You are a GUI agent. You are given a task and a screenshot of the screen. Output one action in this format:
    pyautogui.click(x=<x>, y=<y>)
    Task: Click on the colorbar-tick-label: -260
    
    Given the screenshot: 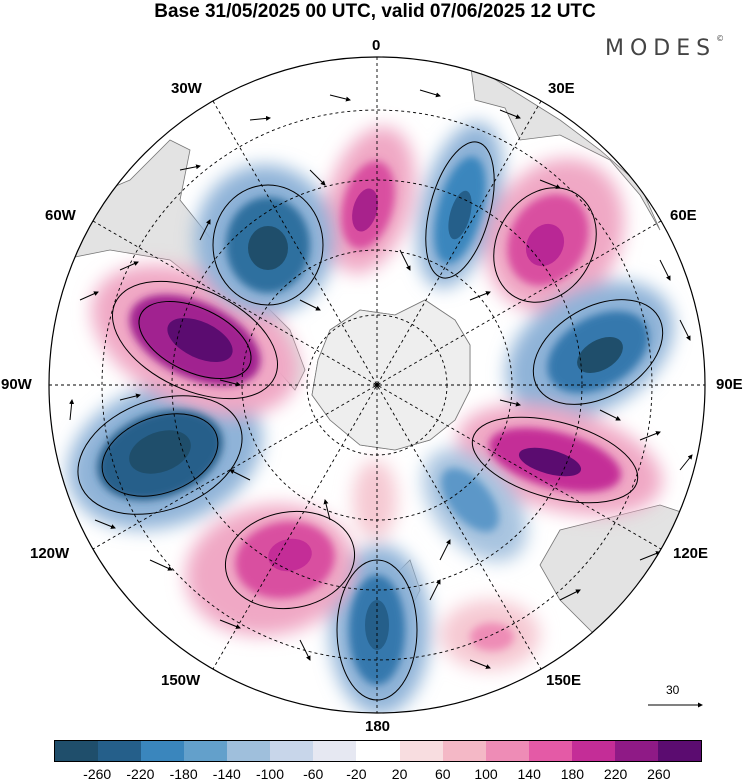 What is the action you would take?
    pyautogui.click(x=97, y=774)
    